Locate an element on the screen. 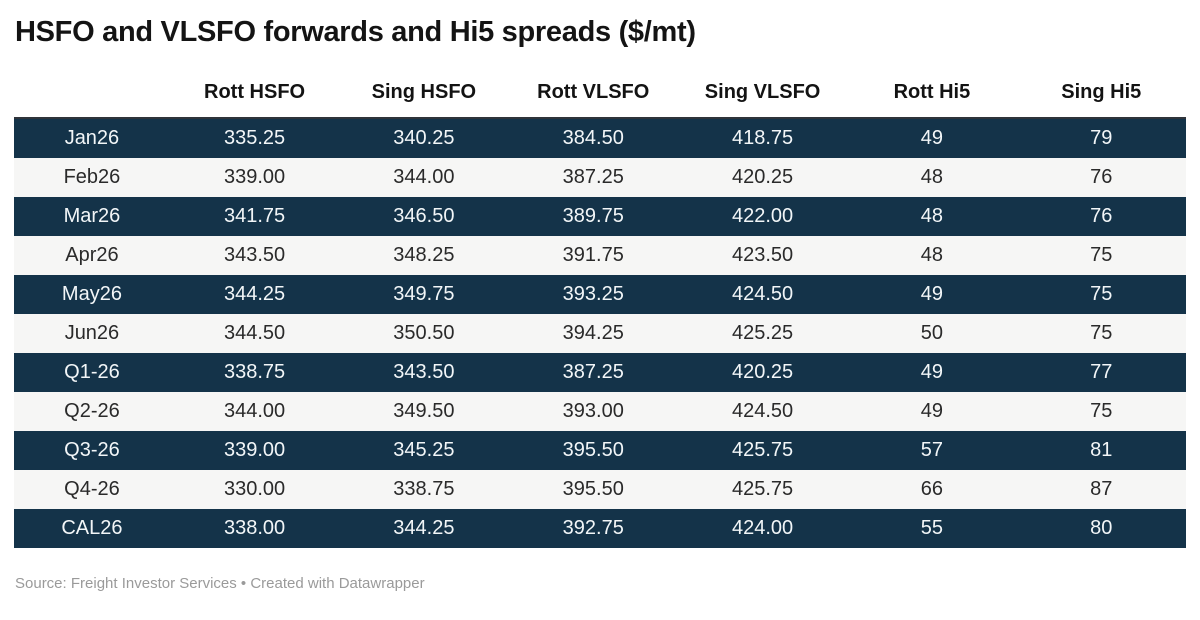  row-label: CAL26 is located at coordinates (92, 528).